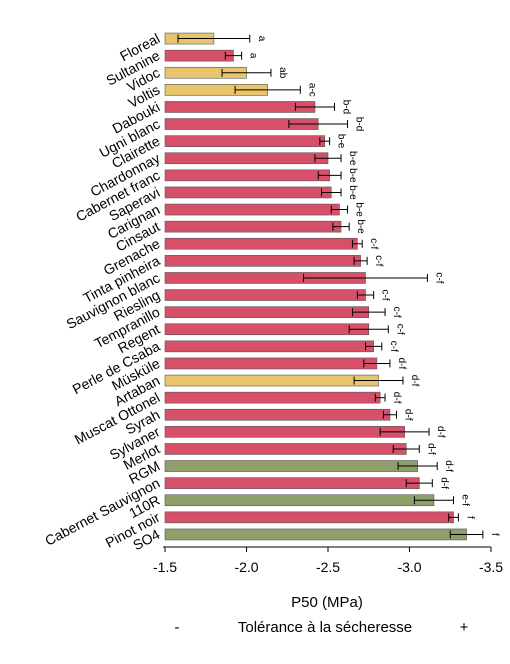  I want to click on x-tick-label: -2.0, so click(246, 567).